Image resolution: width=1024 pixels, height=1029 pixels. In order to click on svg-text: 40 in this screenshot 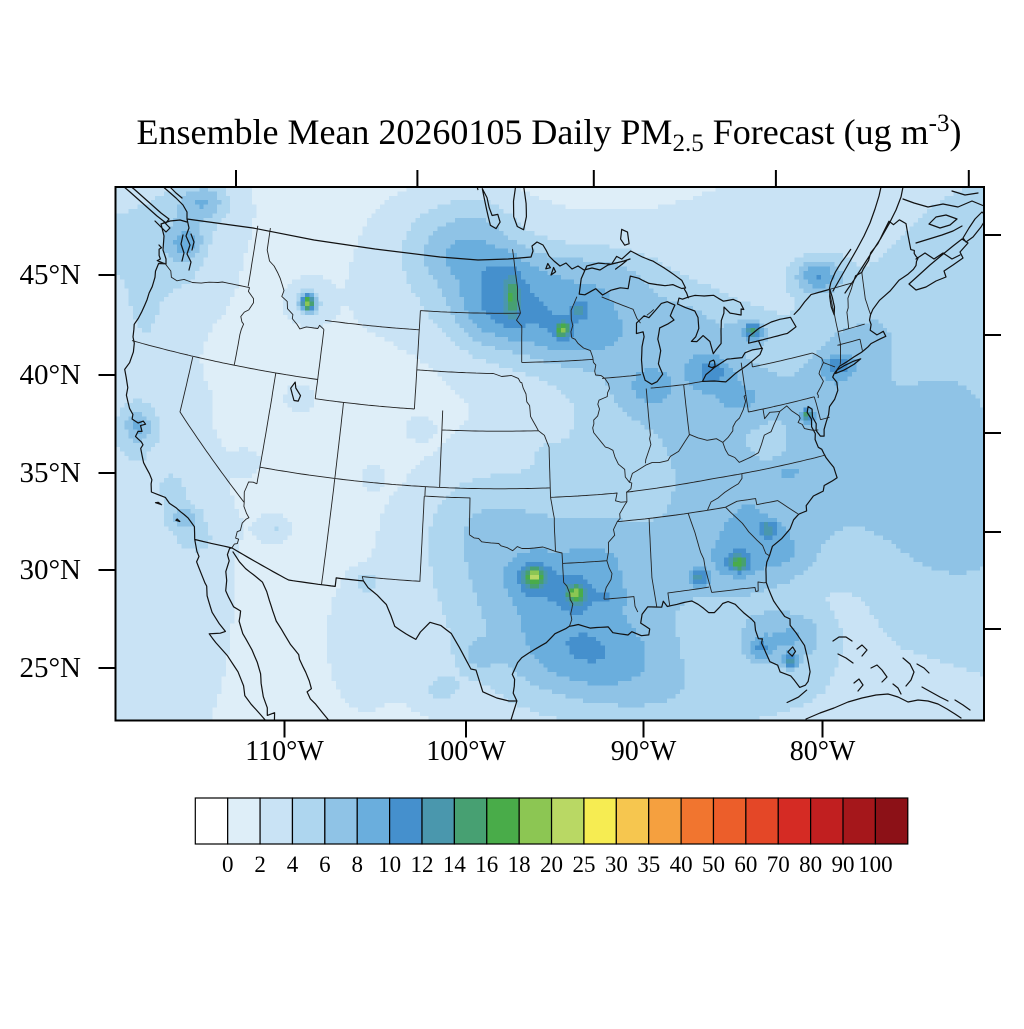, I will do `click(681, 864)`.